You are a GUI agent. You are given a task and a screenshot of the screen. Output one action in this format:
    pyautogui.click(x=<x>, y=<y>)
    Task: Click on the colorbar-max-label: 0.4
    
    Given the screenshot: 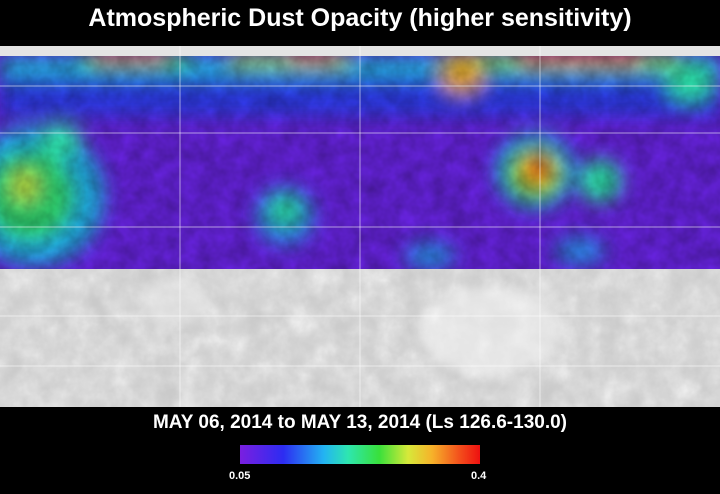 What is the action you would take?
    pyautogui.click(x=479, y=476)
    